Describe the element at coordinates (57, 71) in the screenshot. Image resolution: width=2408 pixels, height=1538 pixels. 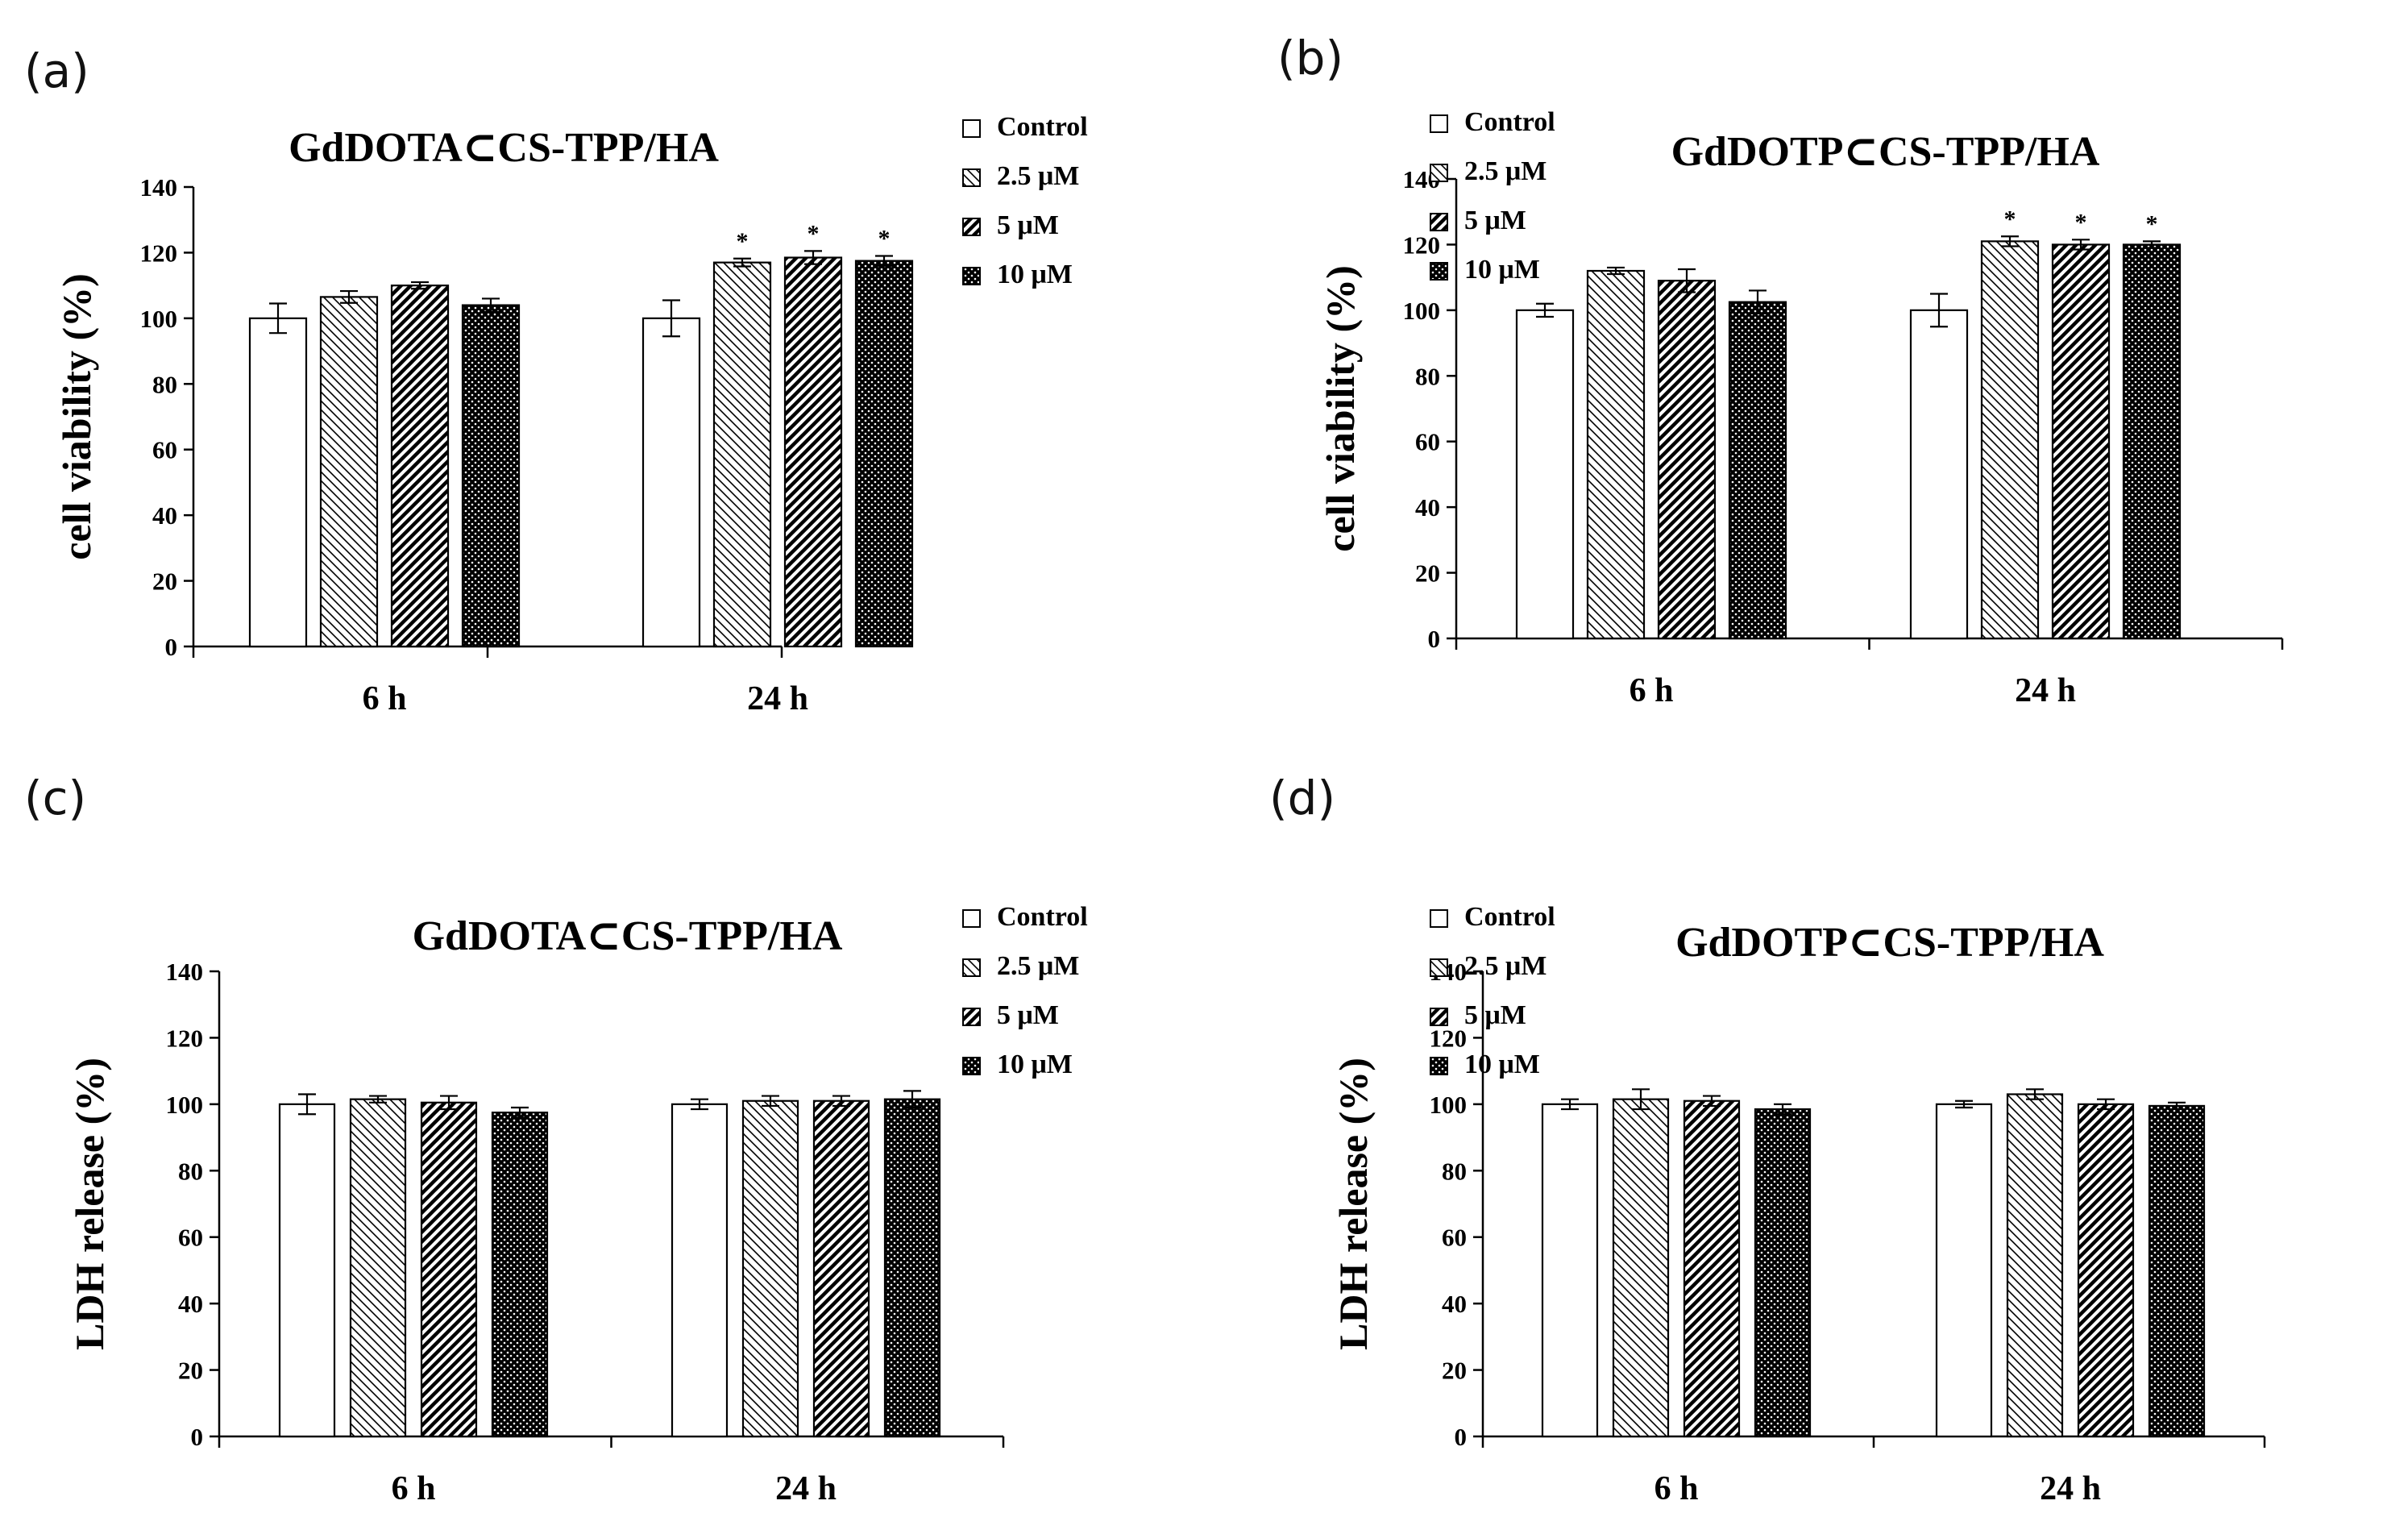
I see `panel-letter-a: (a)` at that location.